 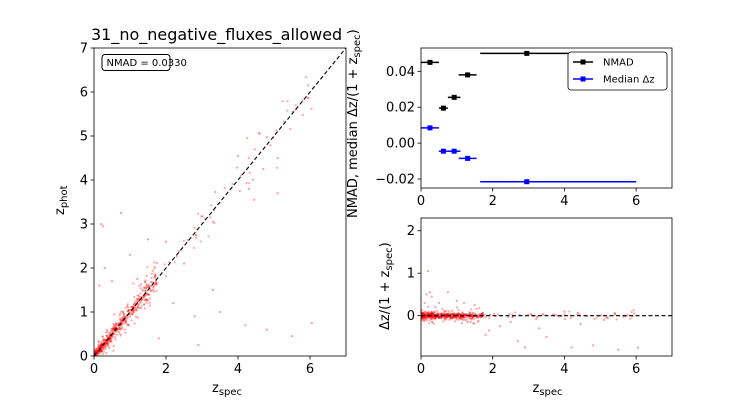 What do you see at coordinates (395, 180) in the screenshot?
I see `p2-ytick-label: −0.02` at bounding box center [395, 180].